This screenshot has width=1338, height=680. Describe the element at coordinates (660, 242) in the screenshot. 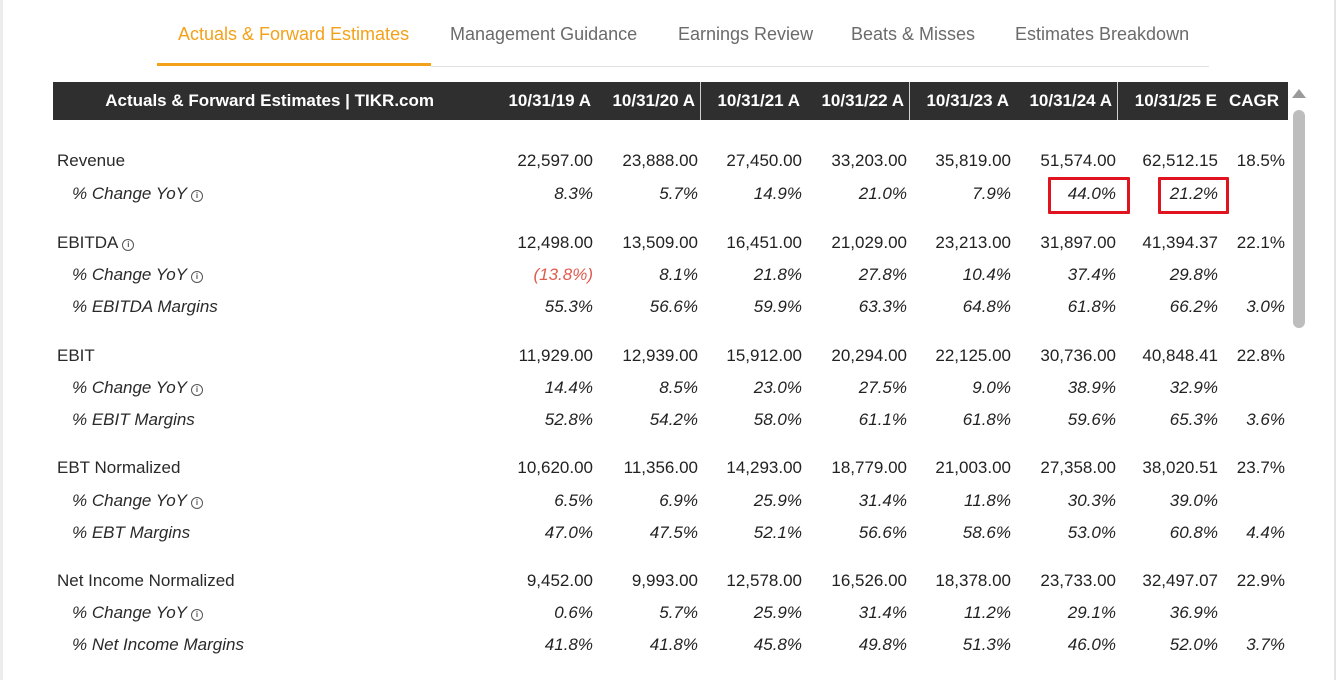

I see `cell-fy2020: 13,509.00` at that location.